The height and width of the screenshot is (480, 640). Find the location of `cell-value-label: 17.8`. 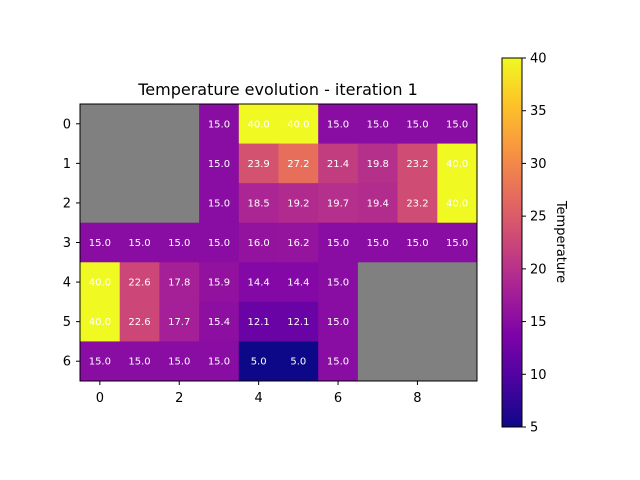

cell-value-label: 17.8 is located at coordinates (179, 283).